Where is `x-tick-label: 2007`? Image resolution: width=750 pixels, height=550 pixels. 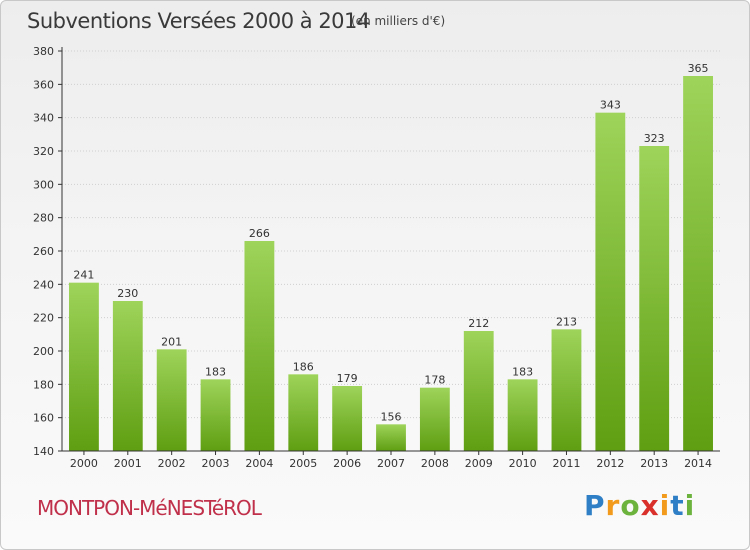
x-tick-label: 2007 is located at coordinates (391, 463).